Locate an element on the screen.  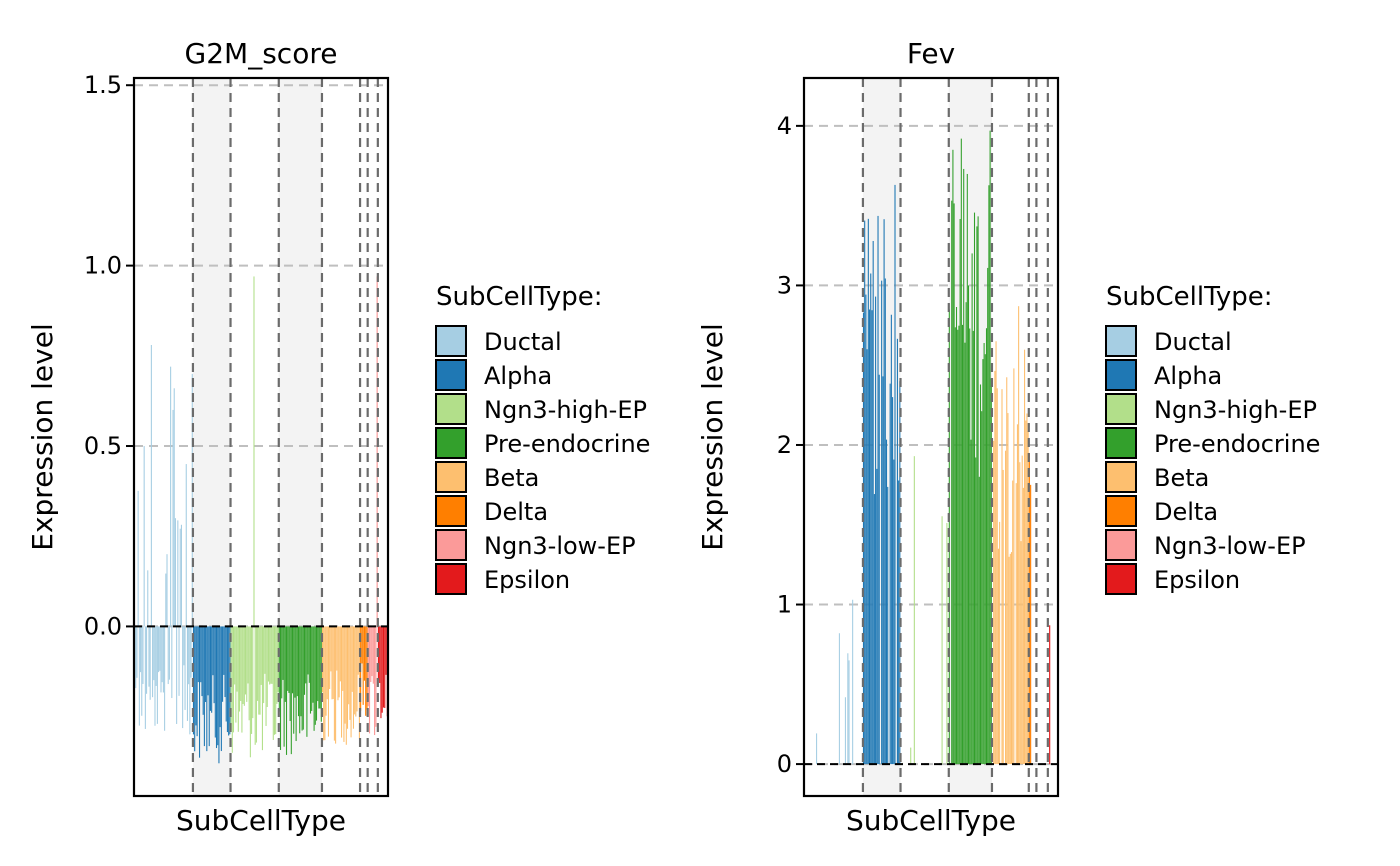
series-Pre-endocrine is located at coordinates (300, 690).